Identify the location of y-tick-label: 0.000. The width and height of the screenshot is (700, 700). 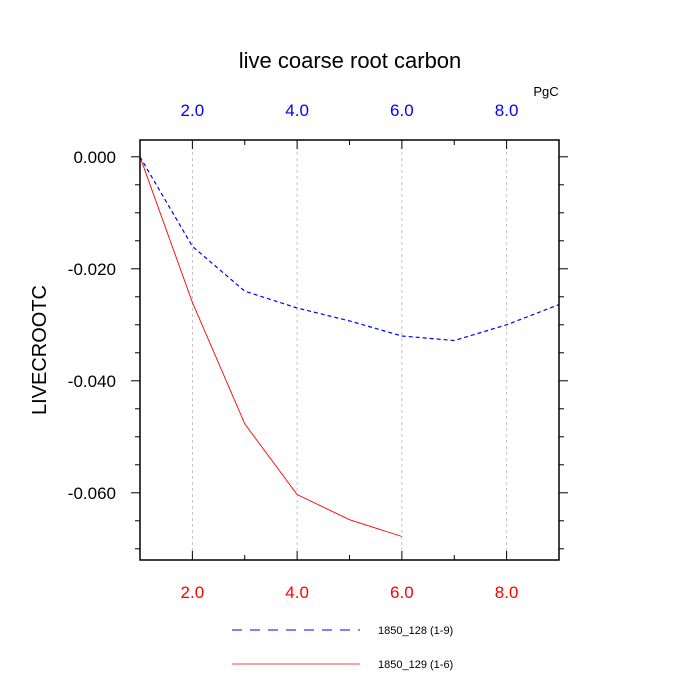
(94, 157).